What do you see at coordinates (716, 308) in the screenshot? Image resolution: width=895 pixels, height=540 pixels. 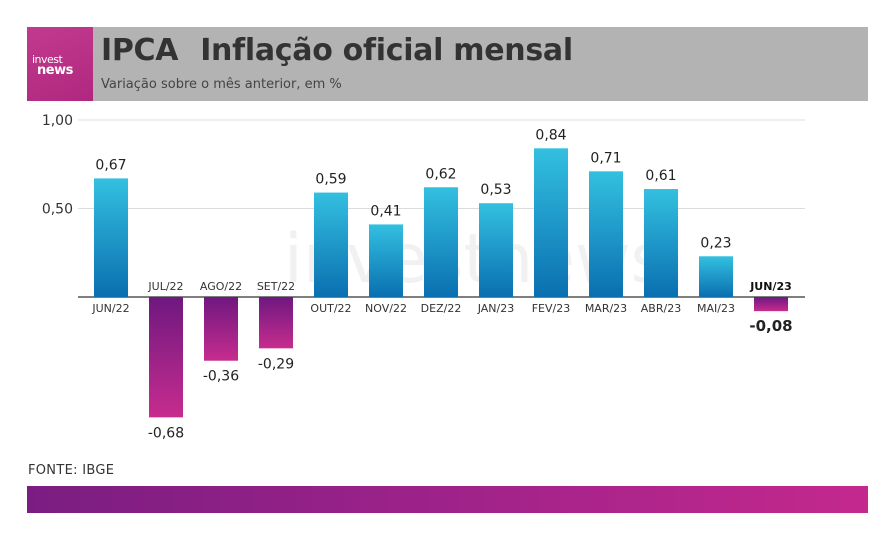 I see `x-tick-label: MAI/23` at bounding box center [716, 308].